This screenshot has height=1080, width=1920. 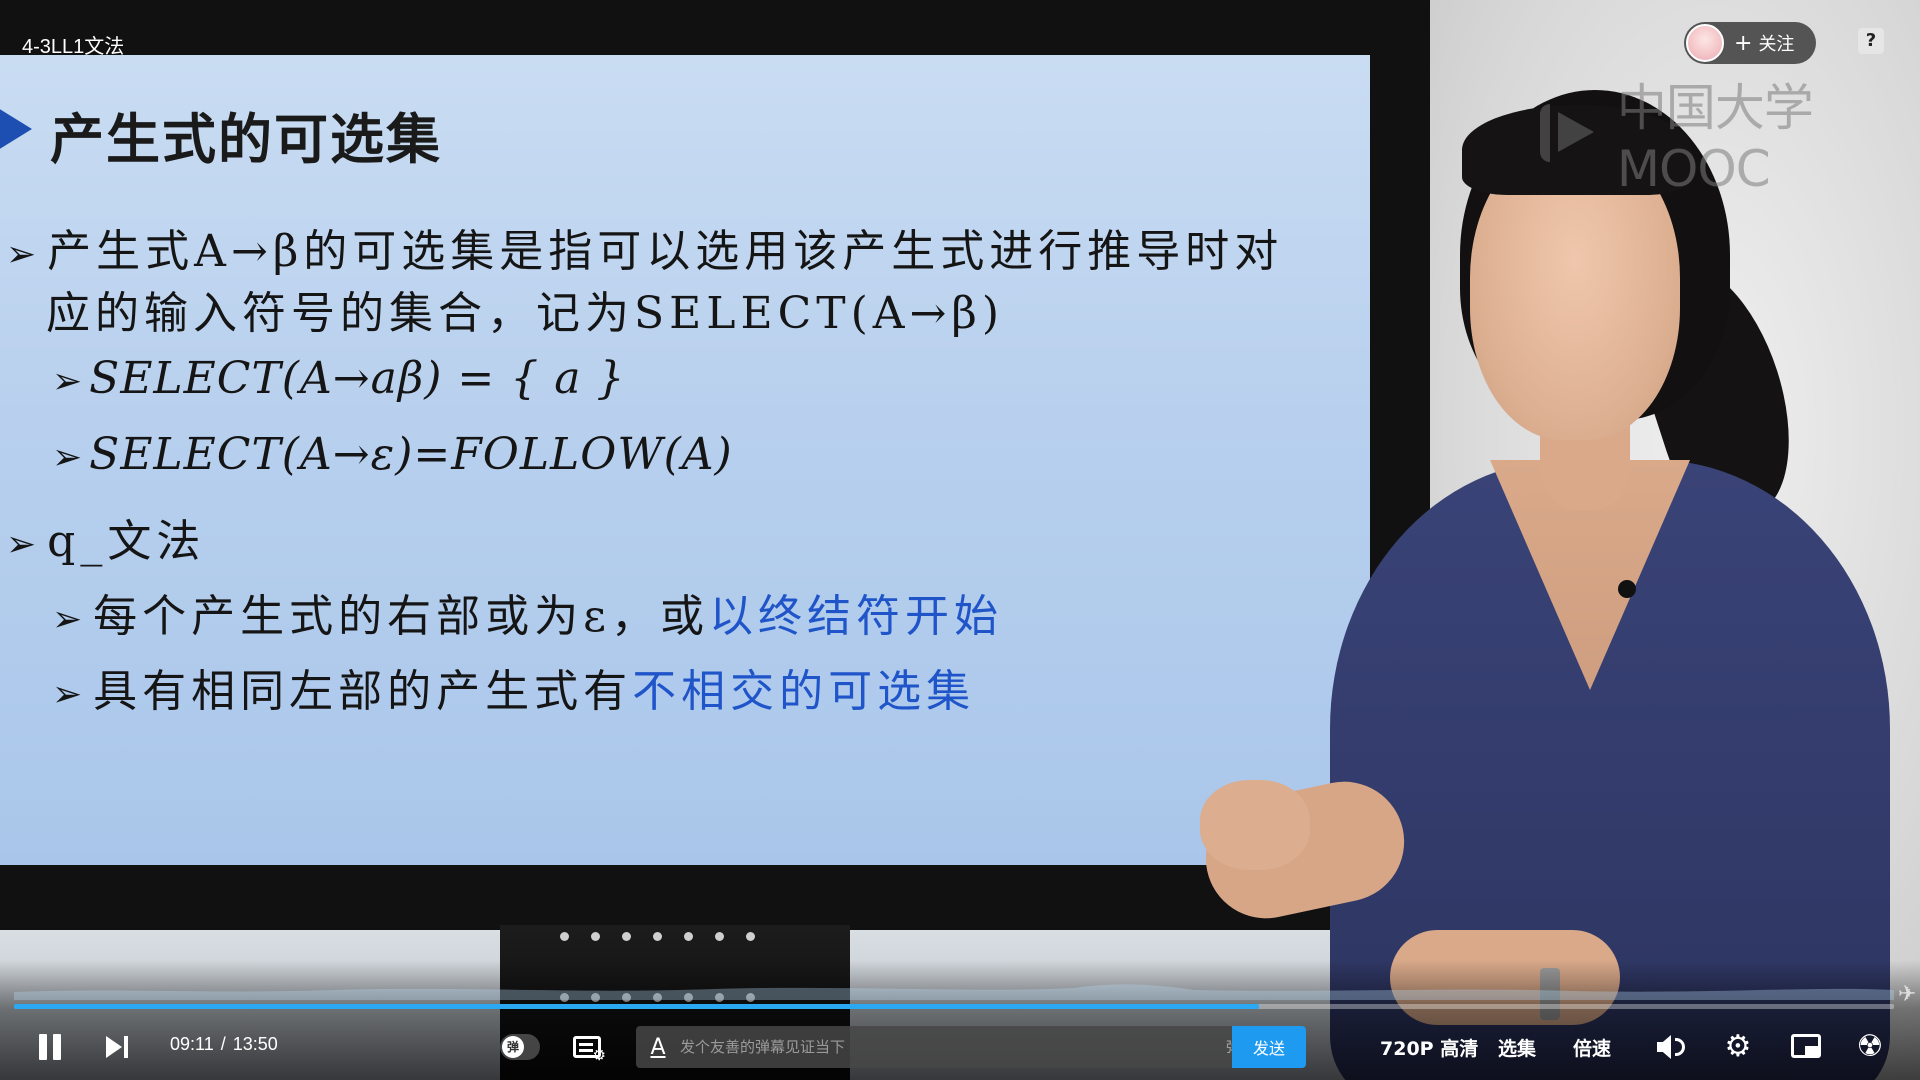 I want to click on web-fullscreen-button: ☢, so click(x=1870, y=1046).